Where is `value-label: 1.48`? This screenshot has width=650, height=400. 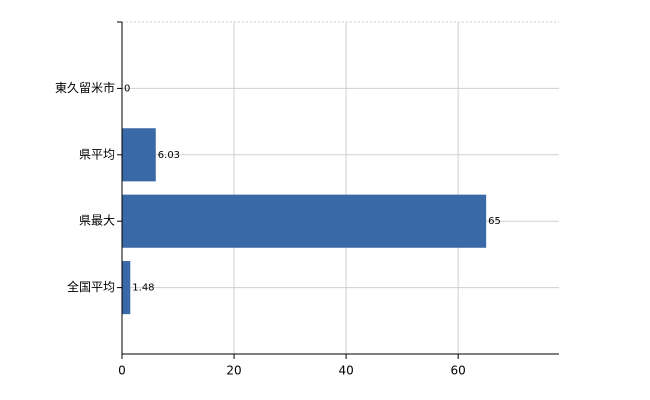 value-label: 1.48 is located at coordinates (143, 288).